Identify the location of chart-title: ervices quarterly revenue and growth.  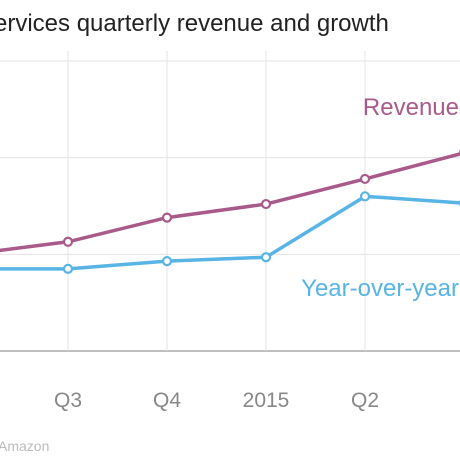
(194, 23).